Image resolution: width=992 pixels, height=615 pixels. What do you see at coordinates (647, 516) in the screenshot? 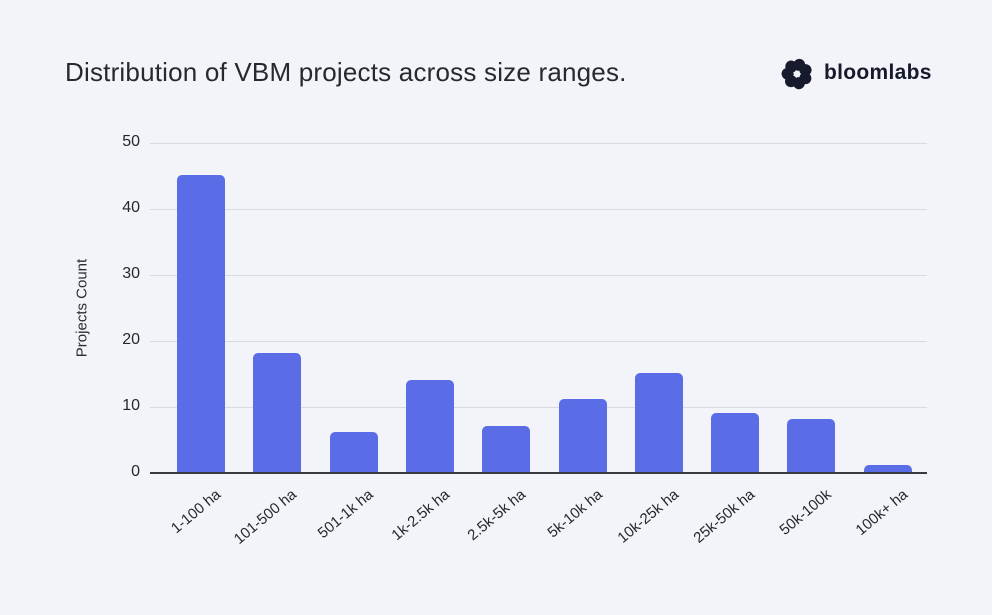
I see `x-tick-label: 10k-25k ha` at bounding box center [647, 516].